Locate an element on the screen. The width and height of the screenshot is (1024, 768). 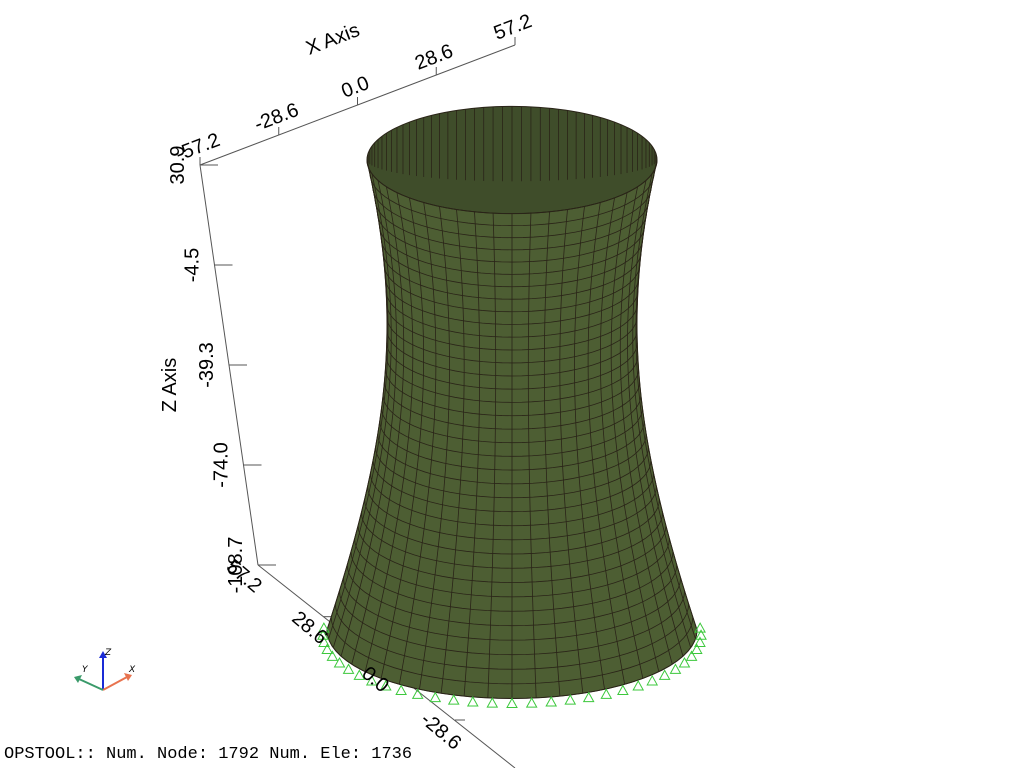
status-text: OPSTOOL:: Num. Node: 1792 Num. Ele: 1736 is located at coordinates (208, 754).